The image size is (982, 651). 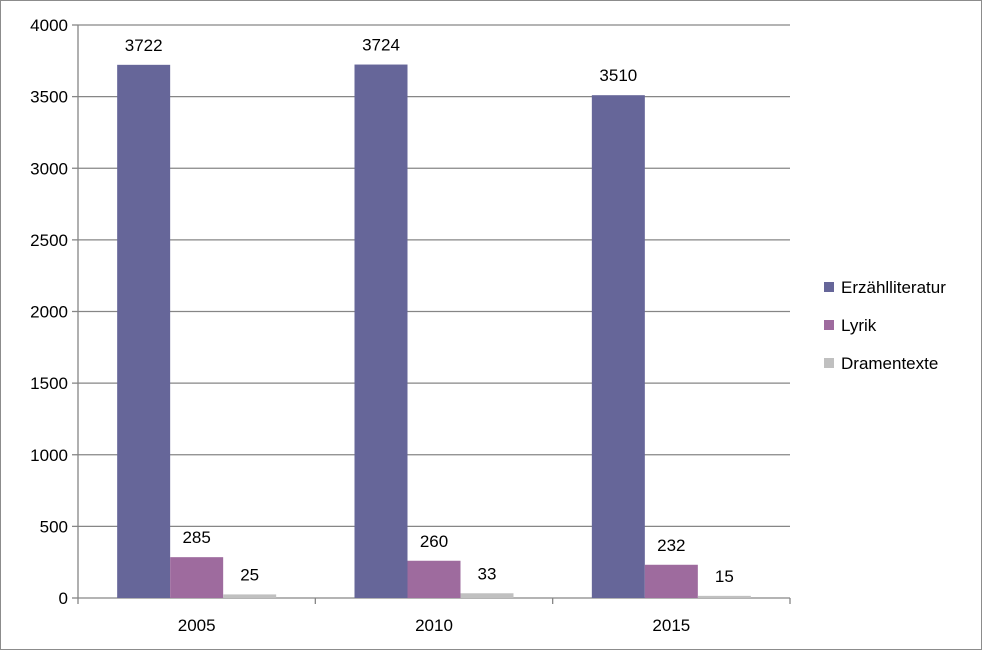 What do you see at coordinates (249, 574) in the screenshot?
I see `data-label: 25` at bounding box center [249, 574].